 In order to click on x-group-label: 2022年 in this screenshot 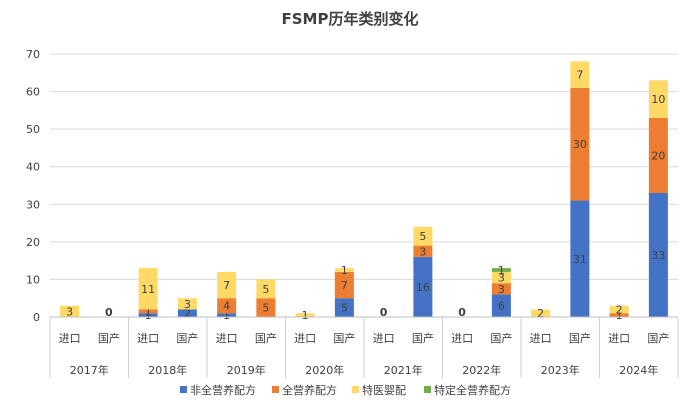, I will do `click(481, 370)`.